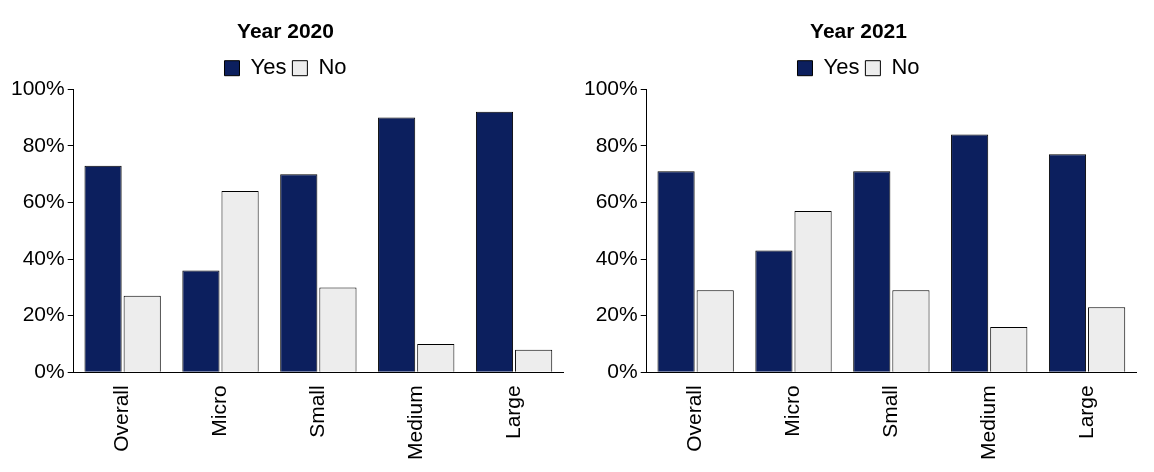 Image resolution: width=1154 pixels, height=472 pixels. Describe the element at coordinates (285, 31) in the screenshot. I see `chart-title: Year 2020` at that location.